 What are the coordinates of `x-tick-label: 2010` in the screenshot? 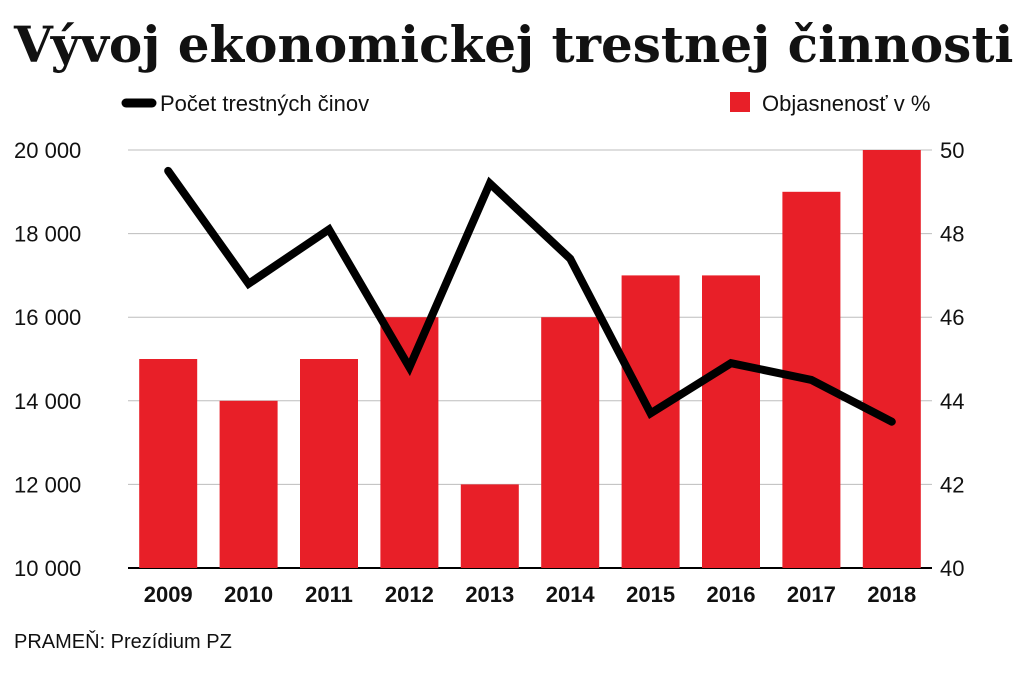 It's located at (248, 594).